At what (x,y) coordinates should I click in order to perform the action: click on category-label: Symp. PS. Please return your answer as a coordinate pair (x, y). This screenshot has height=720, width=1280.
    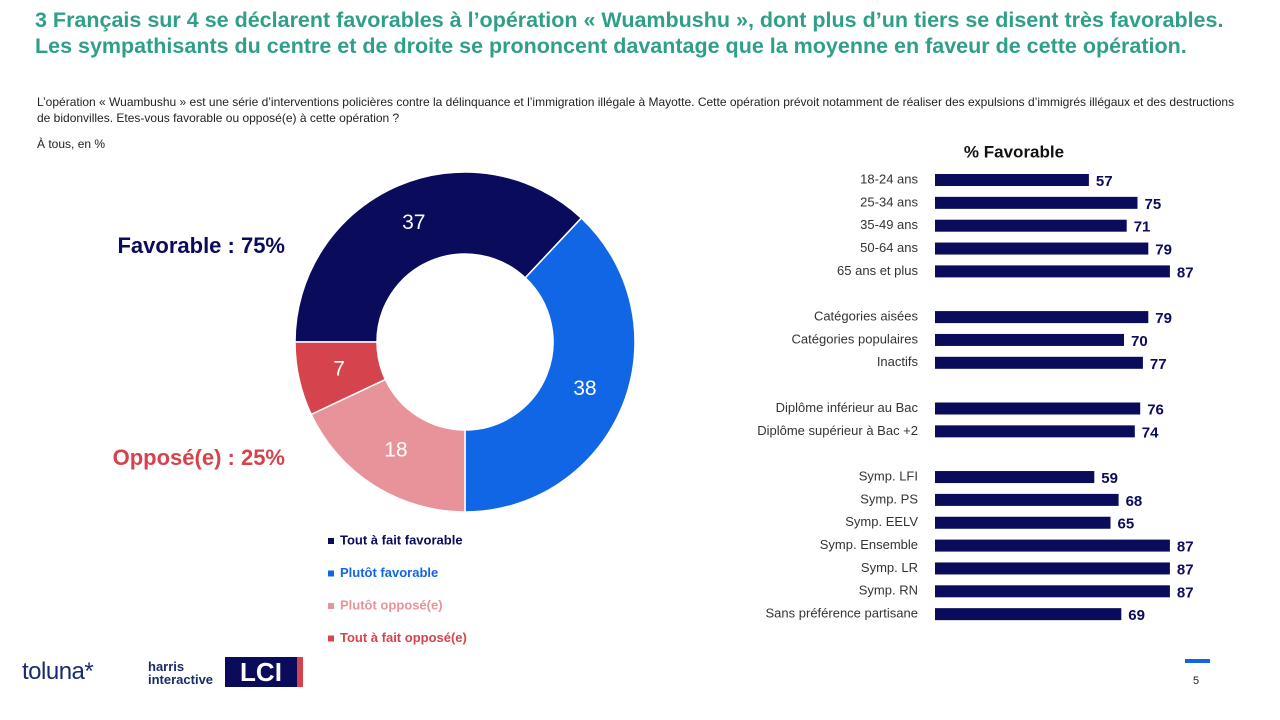
    Looking at the image, I should click on (889, 498).